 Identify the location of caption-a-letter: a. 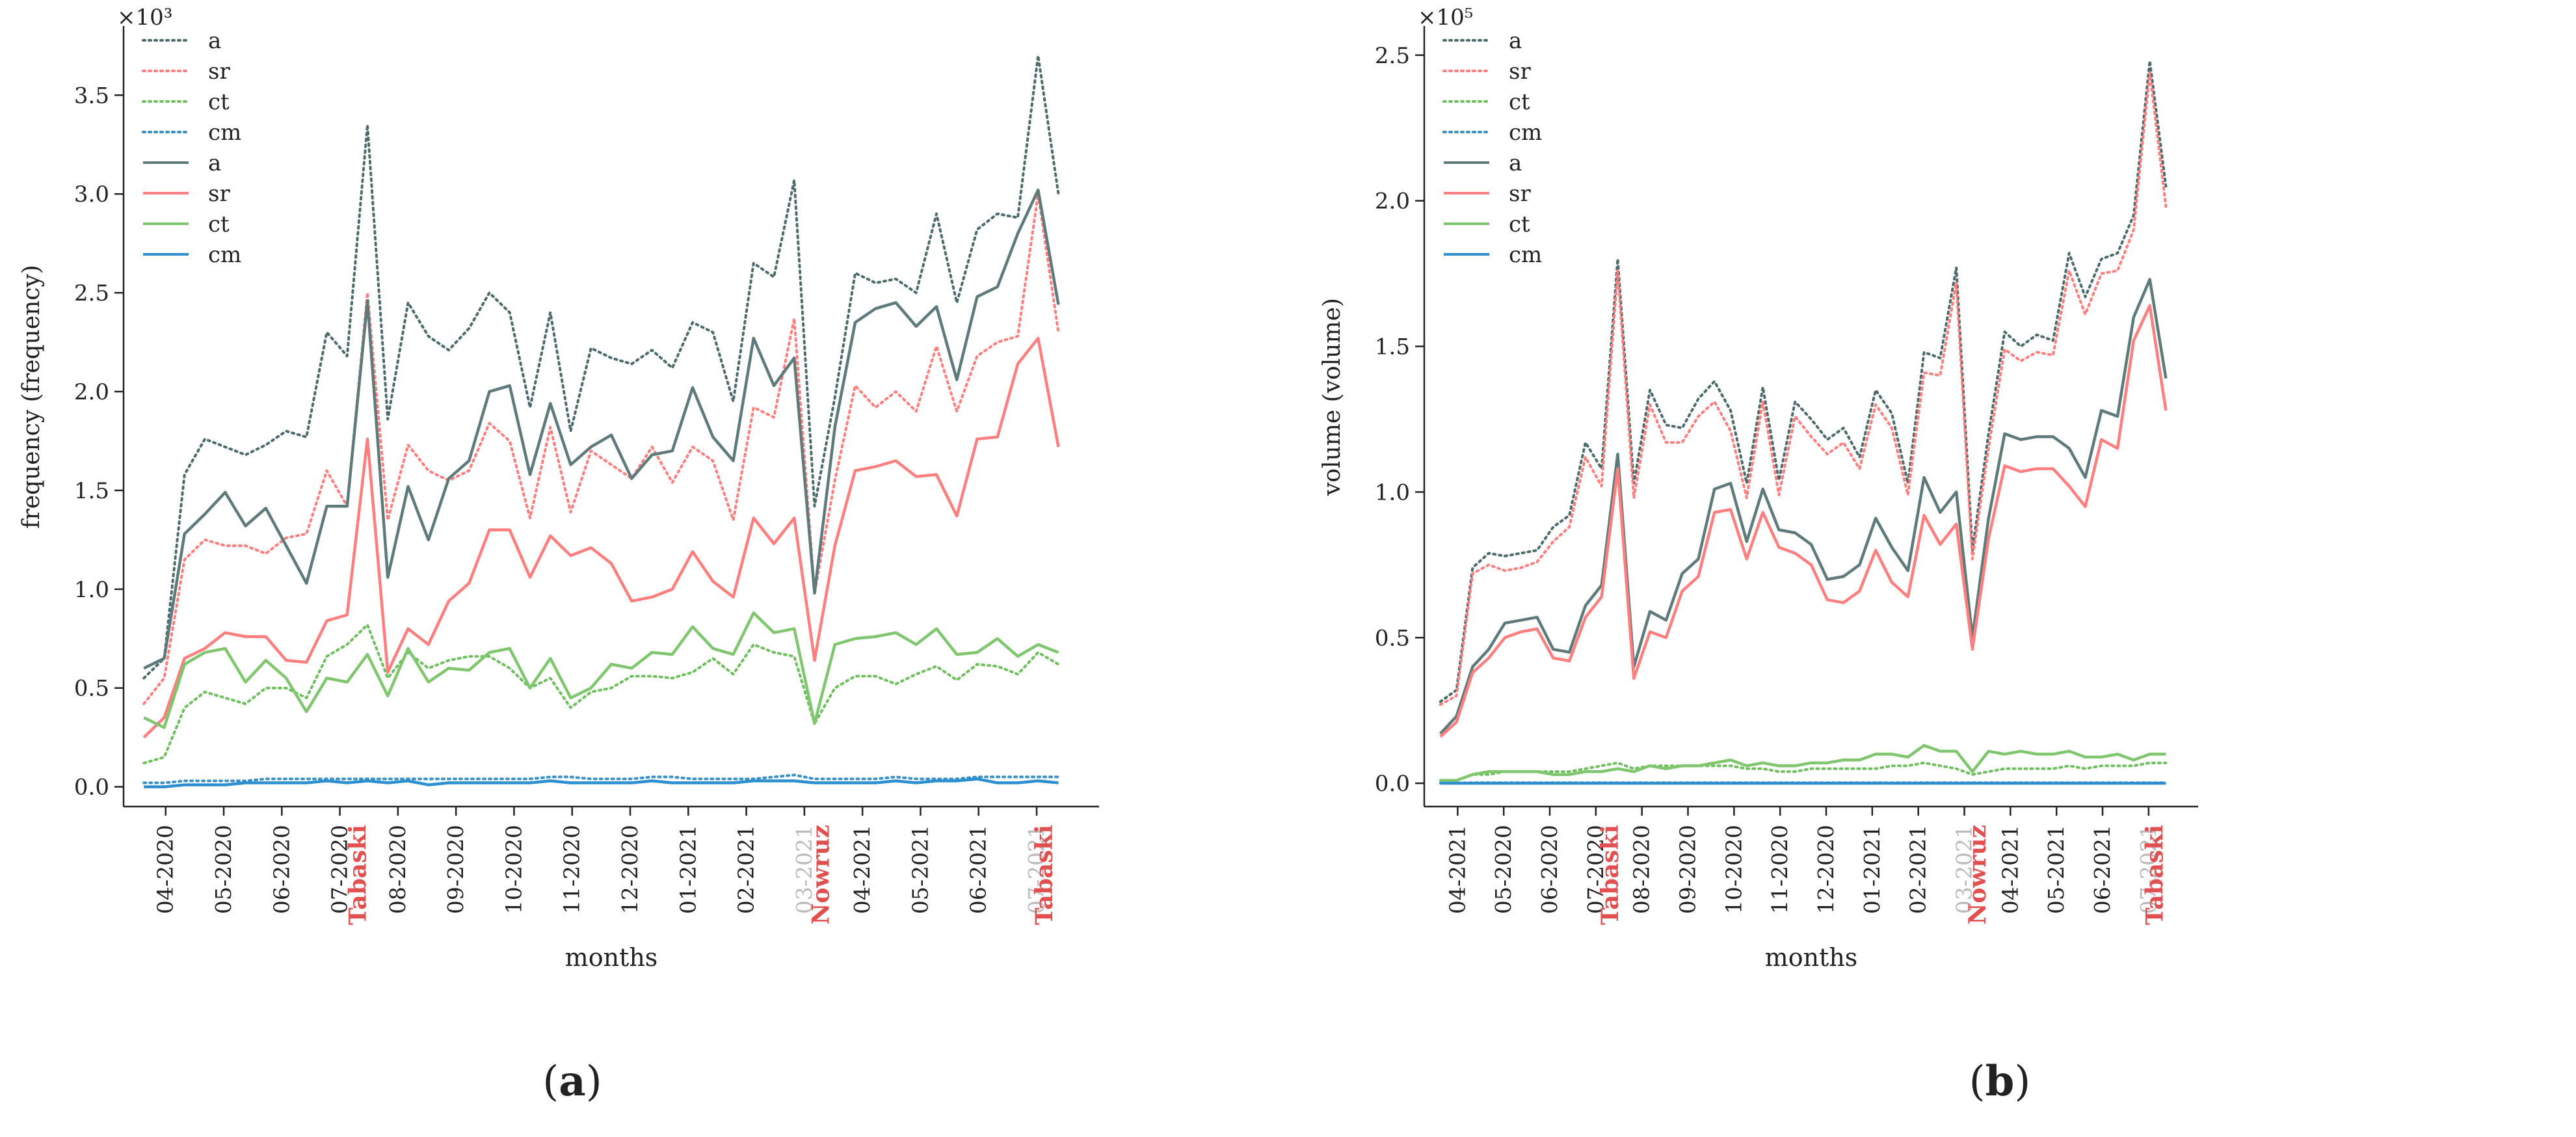
(572, 1081).